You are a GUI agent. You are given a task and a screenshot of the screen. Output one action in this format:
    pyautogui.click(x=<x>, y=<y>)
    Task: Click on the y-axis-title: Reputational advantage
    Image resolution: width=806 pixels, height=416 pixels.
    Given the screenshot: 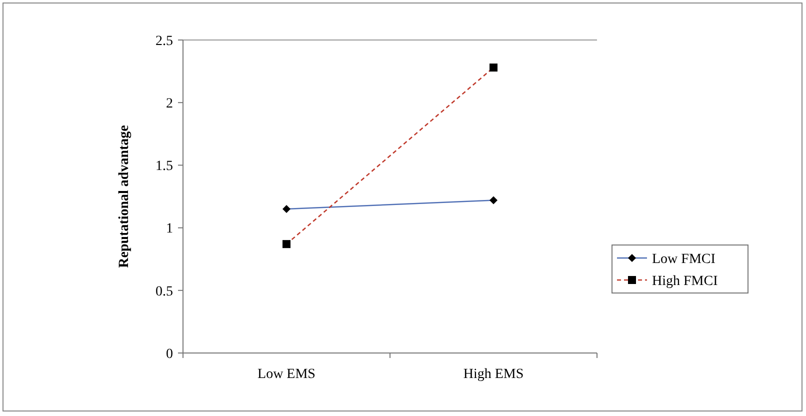 What is the action you would take?
    pyautogui.click(x=124, y=196)
    